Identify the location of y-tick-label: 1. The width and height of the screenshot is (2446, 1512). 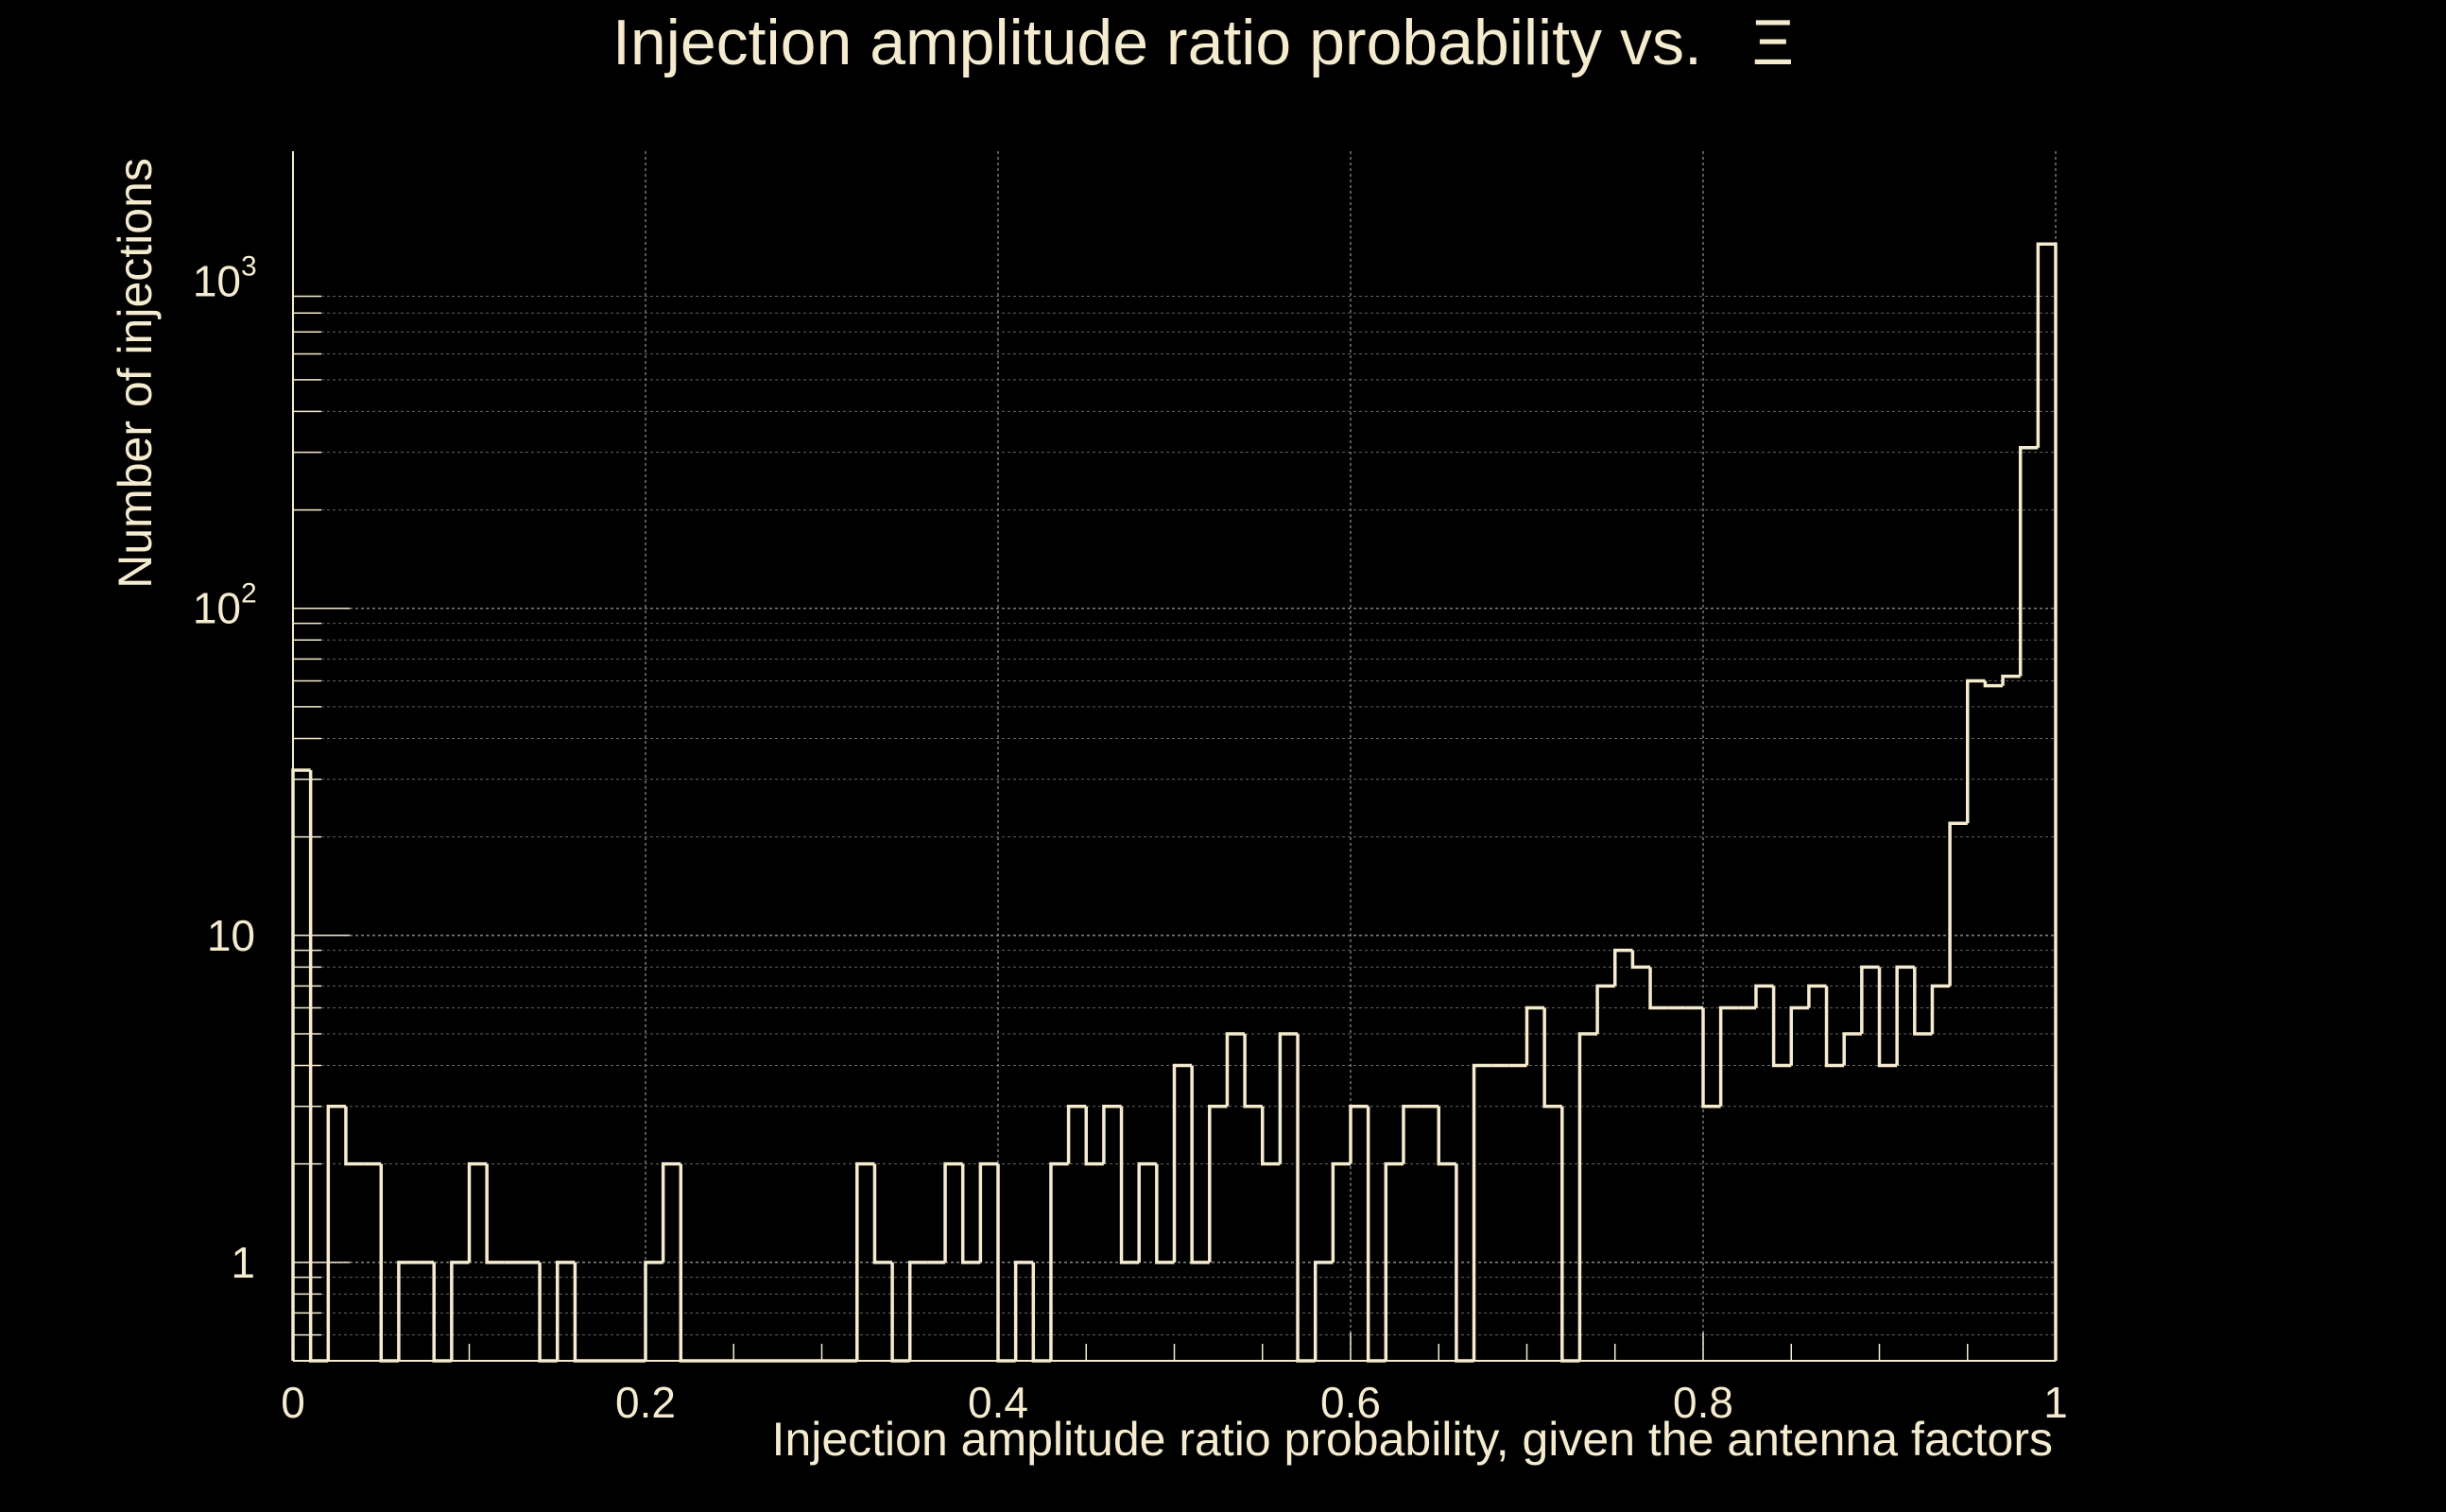
(243, 1262).